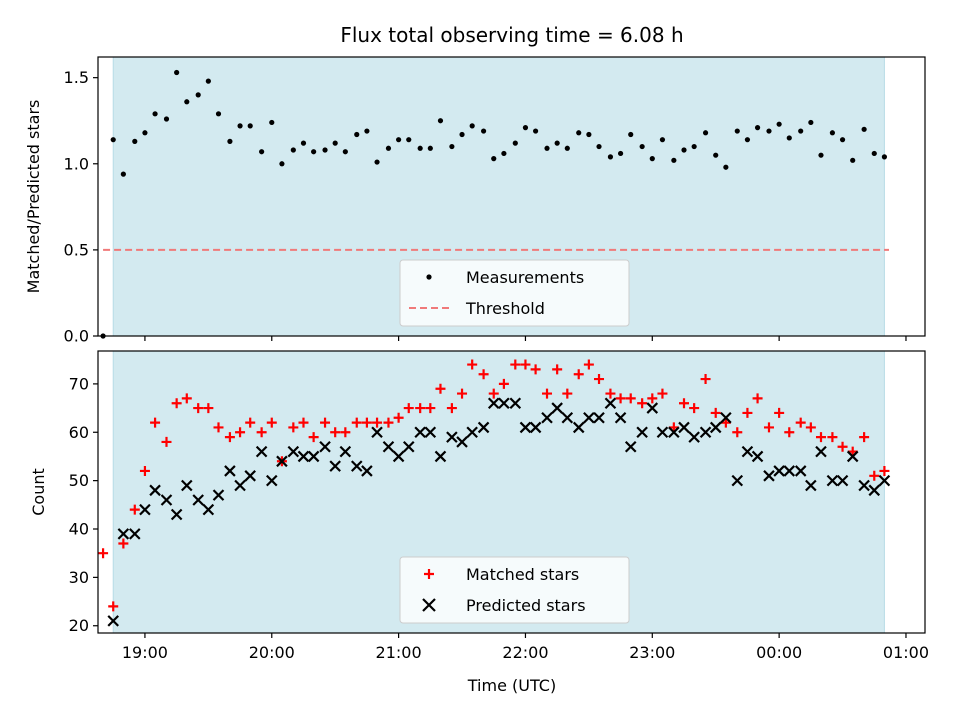  What do you see at coordinates (79, 625) in the screenshot?
I see `y-tick-label: 20` at bounding box center [79, 625].